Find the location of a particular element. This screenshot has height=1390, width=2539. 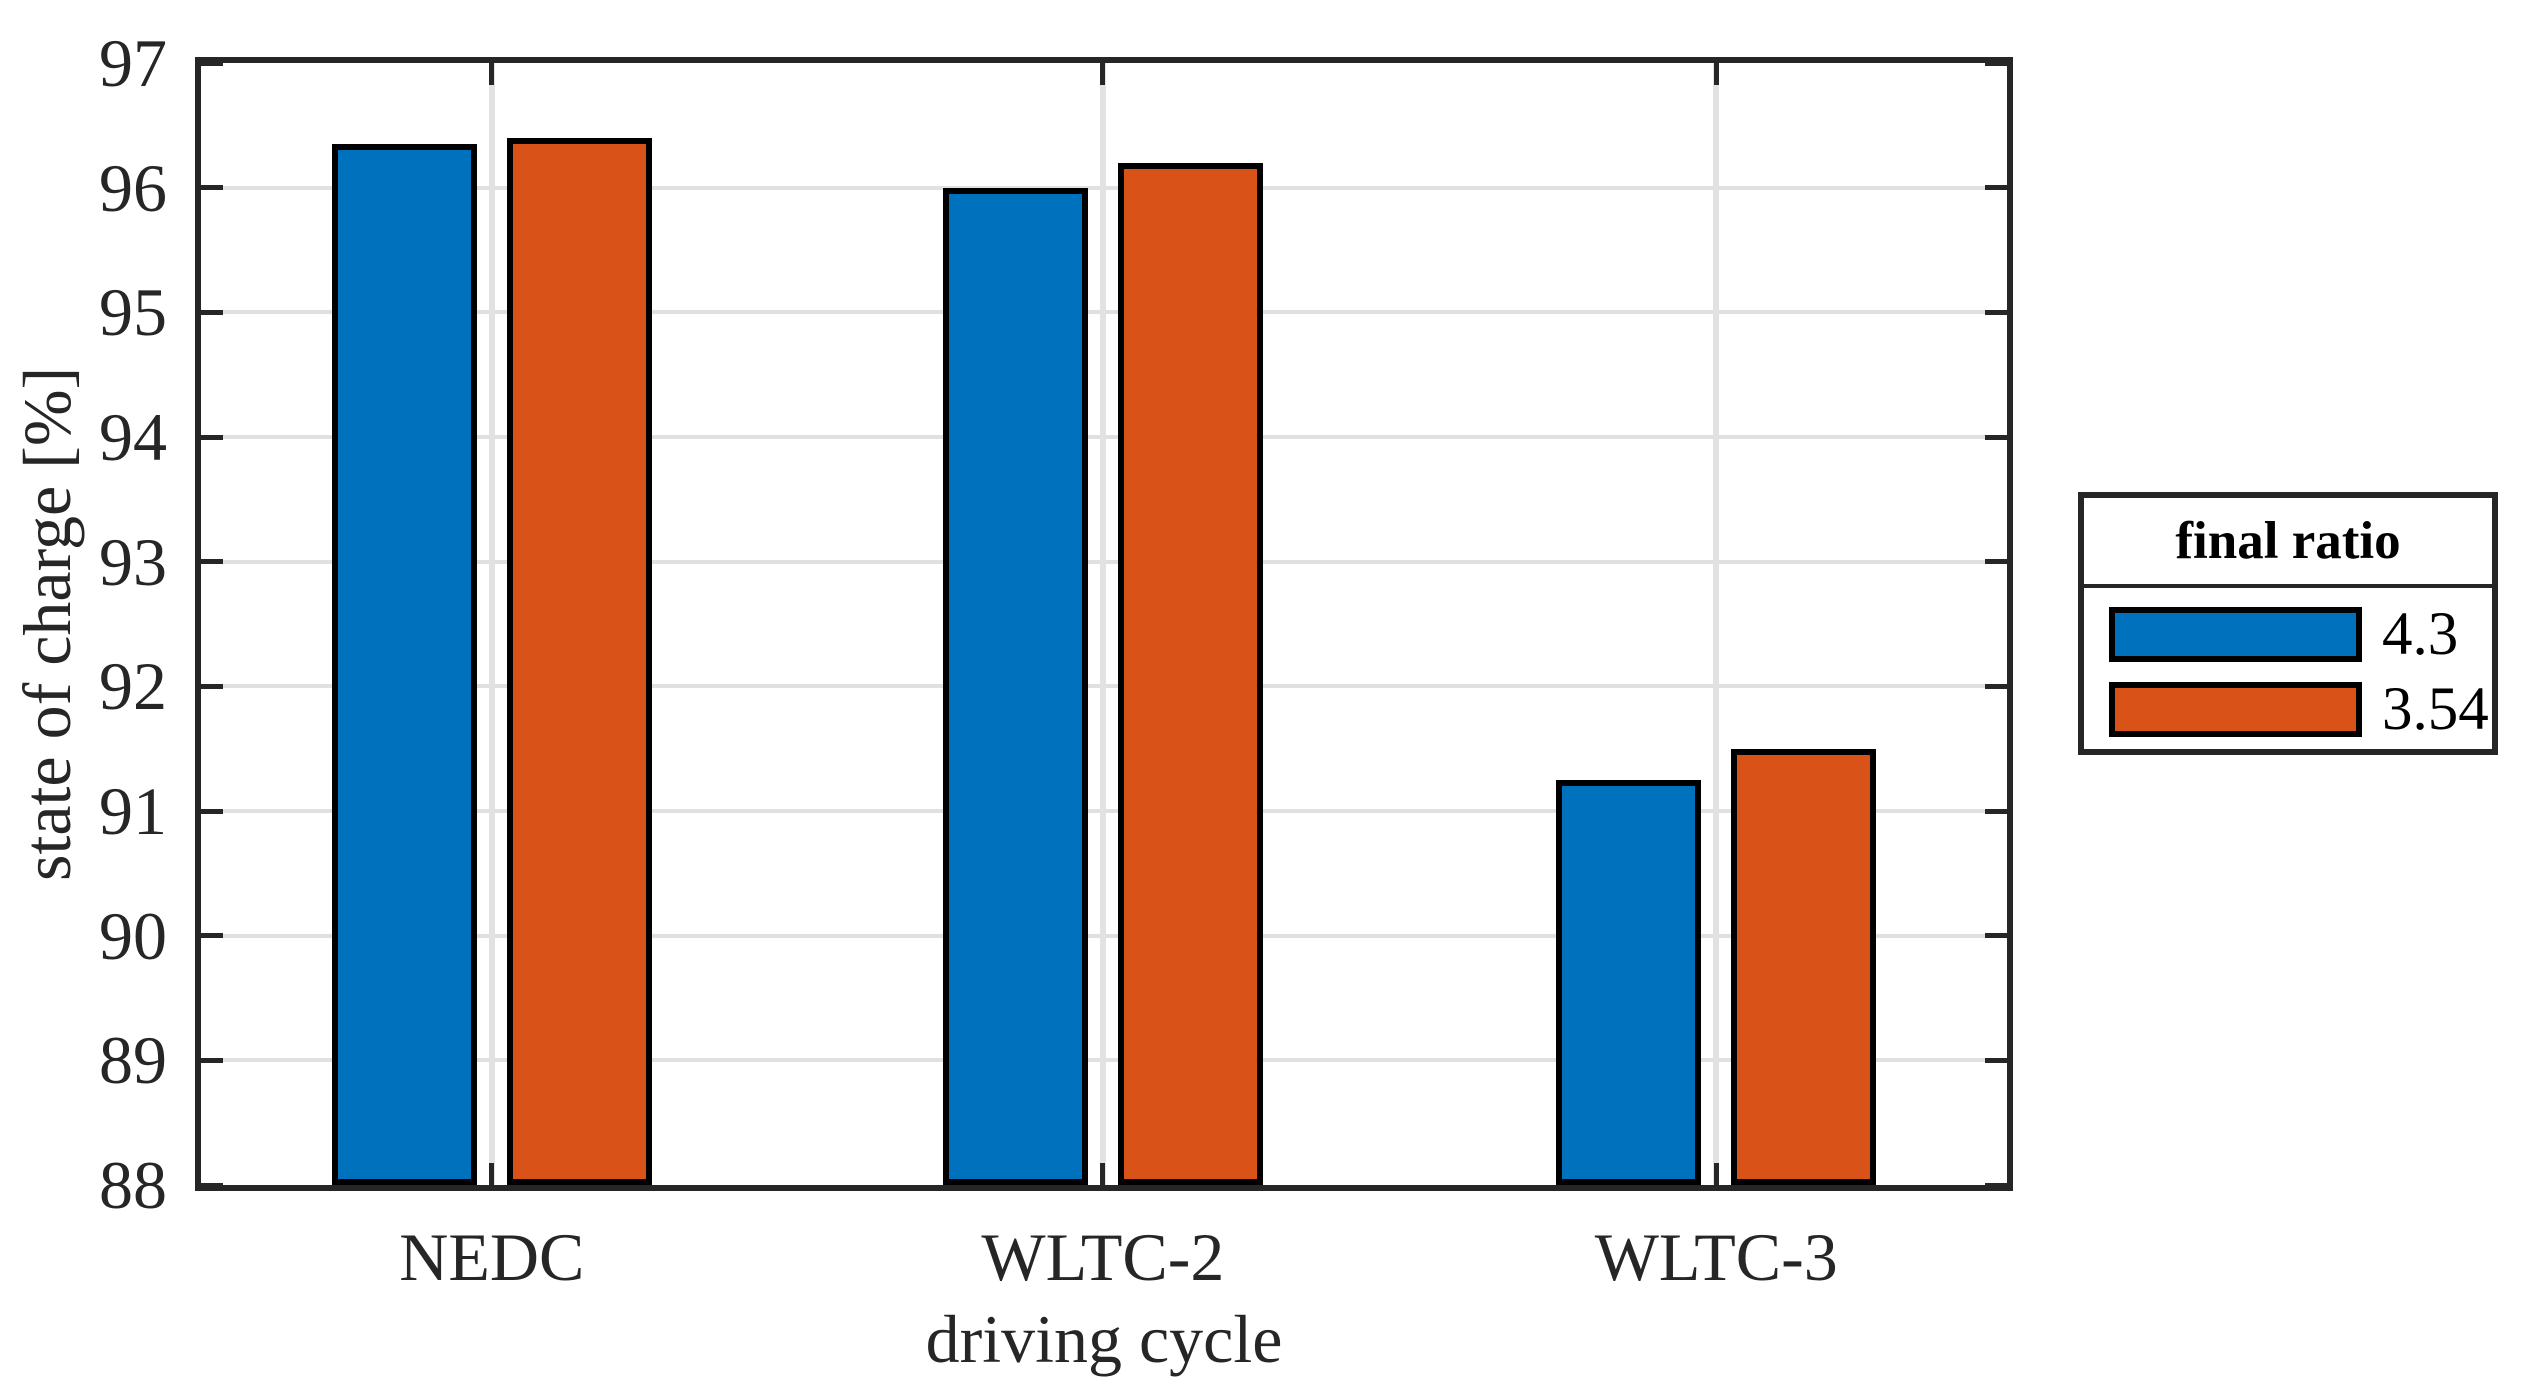

y-tick-label: 95 is located at coordinates (133, 312).